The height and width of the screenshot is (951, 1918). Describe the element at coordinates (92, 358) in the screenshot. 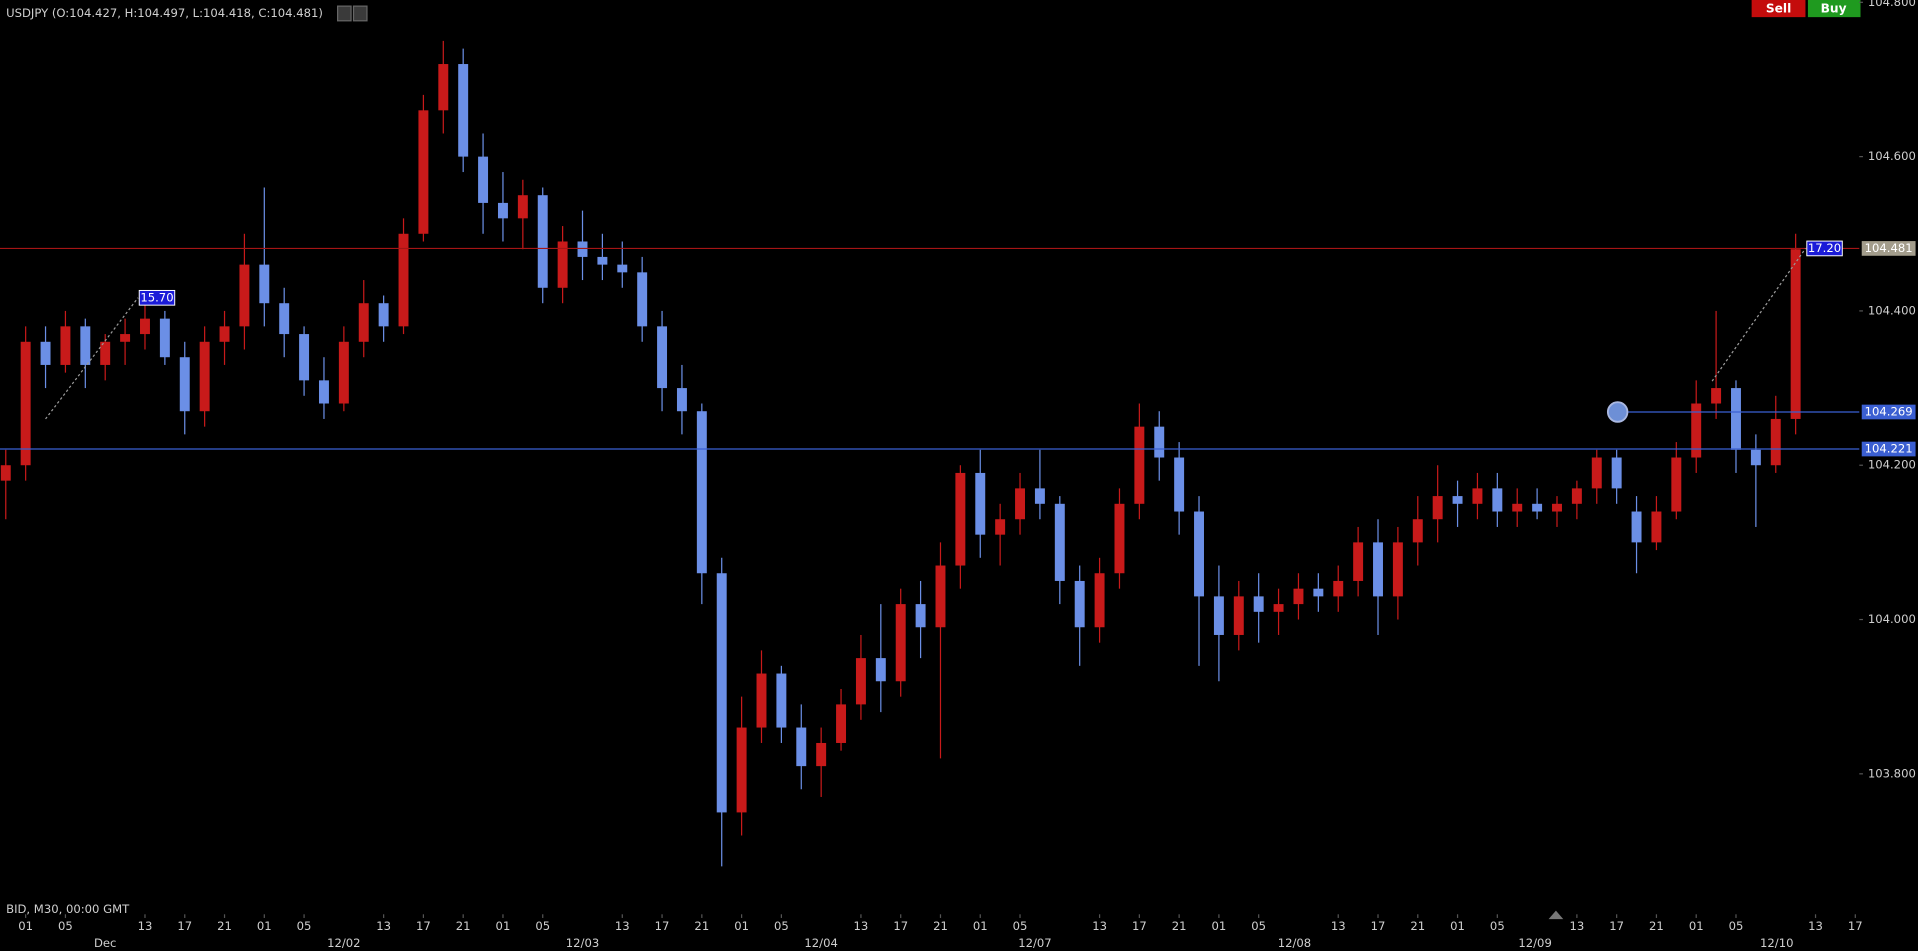

I see `measure-line` at that location.